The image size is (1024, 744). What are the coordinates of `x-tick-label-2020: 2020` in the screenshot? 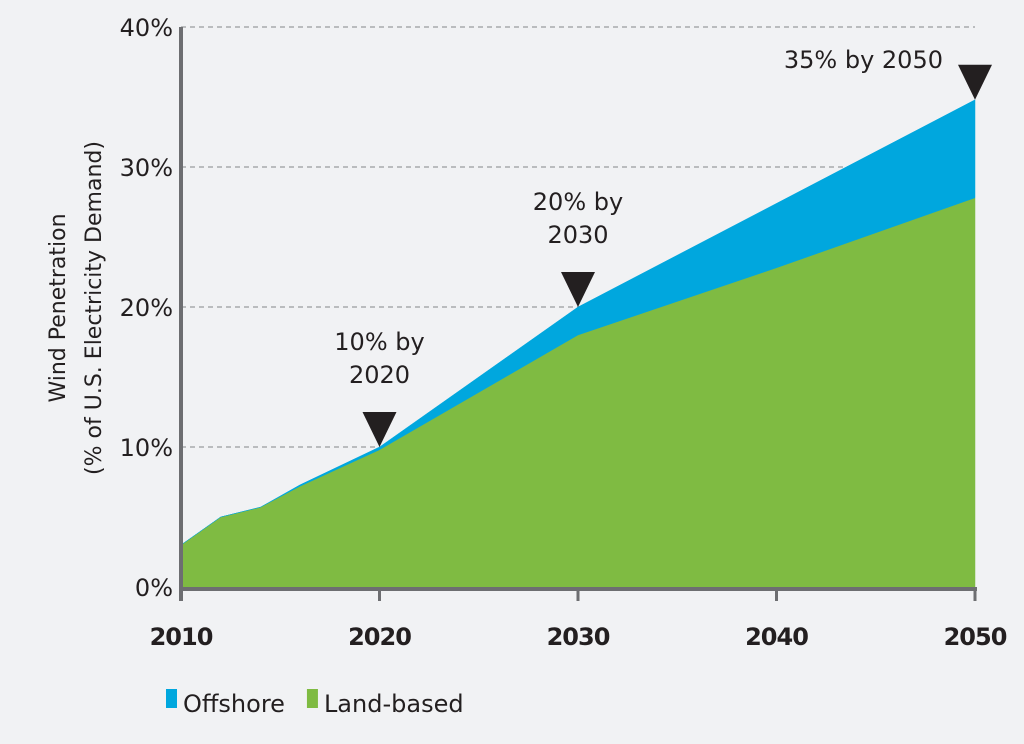 It's located at (379, 637).